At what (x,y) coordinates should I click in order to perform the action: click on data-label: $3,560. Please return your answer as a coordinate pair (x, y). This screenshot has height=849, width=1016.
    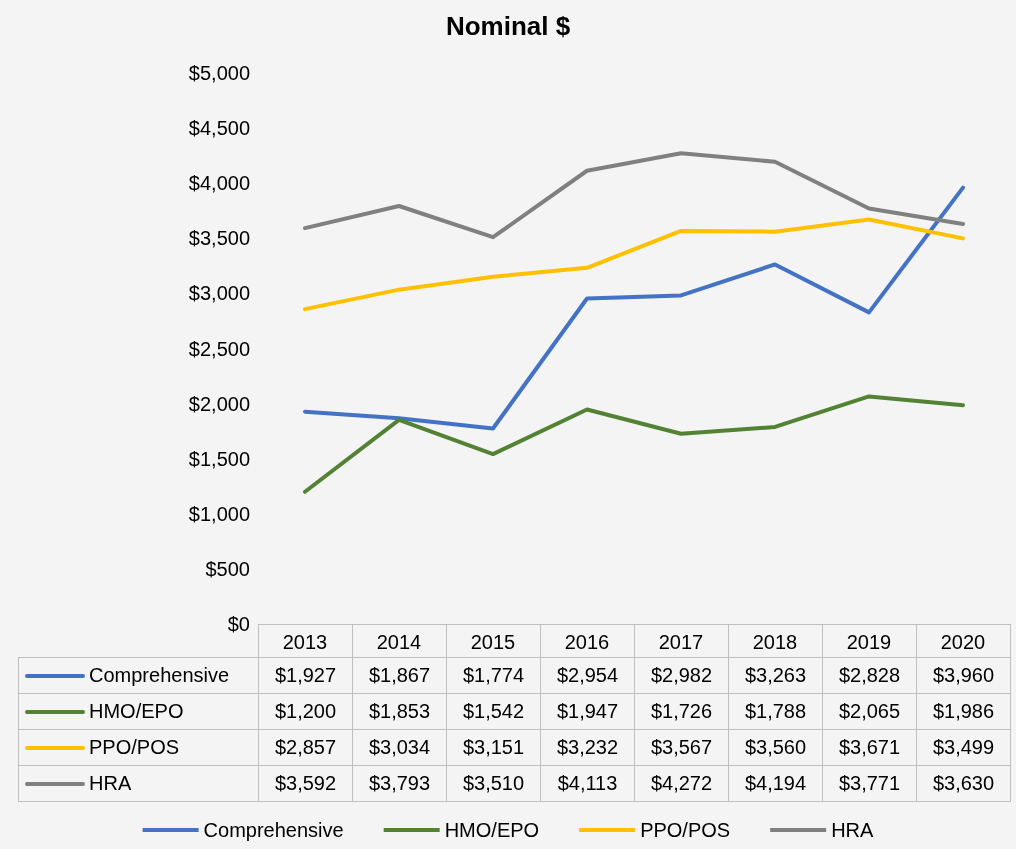
    Looking at the image, I should click on (775, 747).